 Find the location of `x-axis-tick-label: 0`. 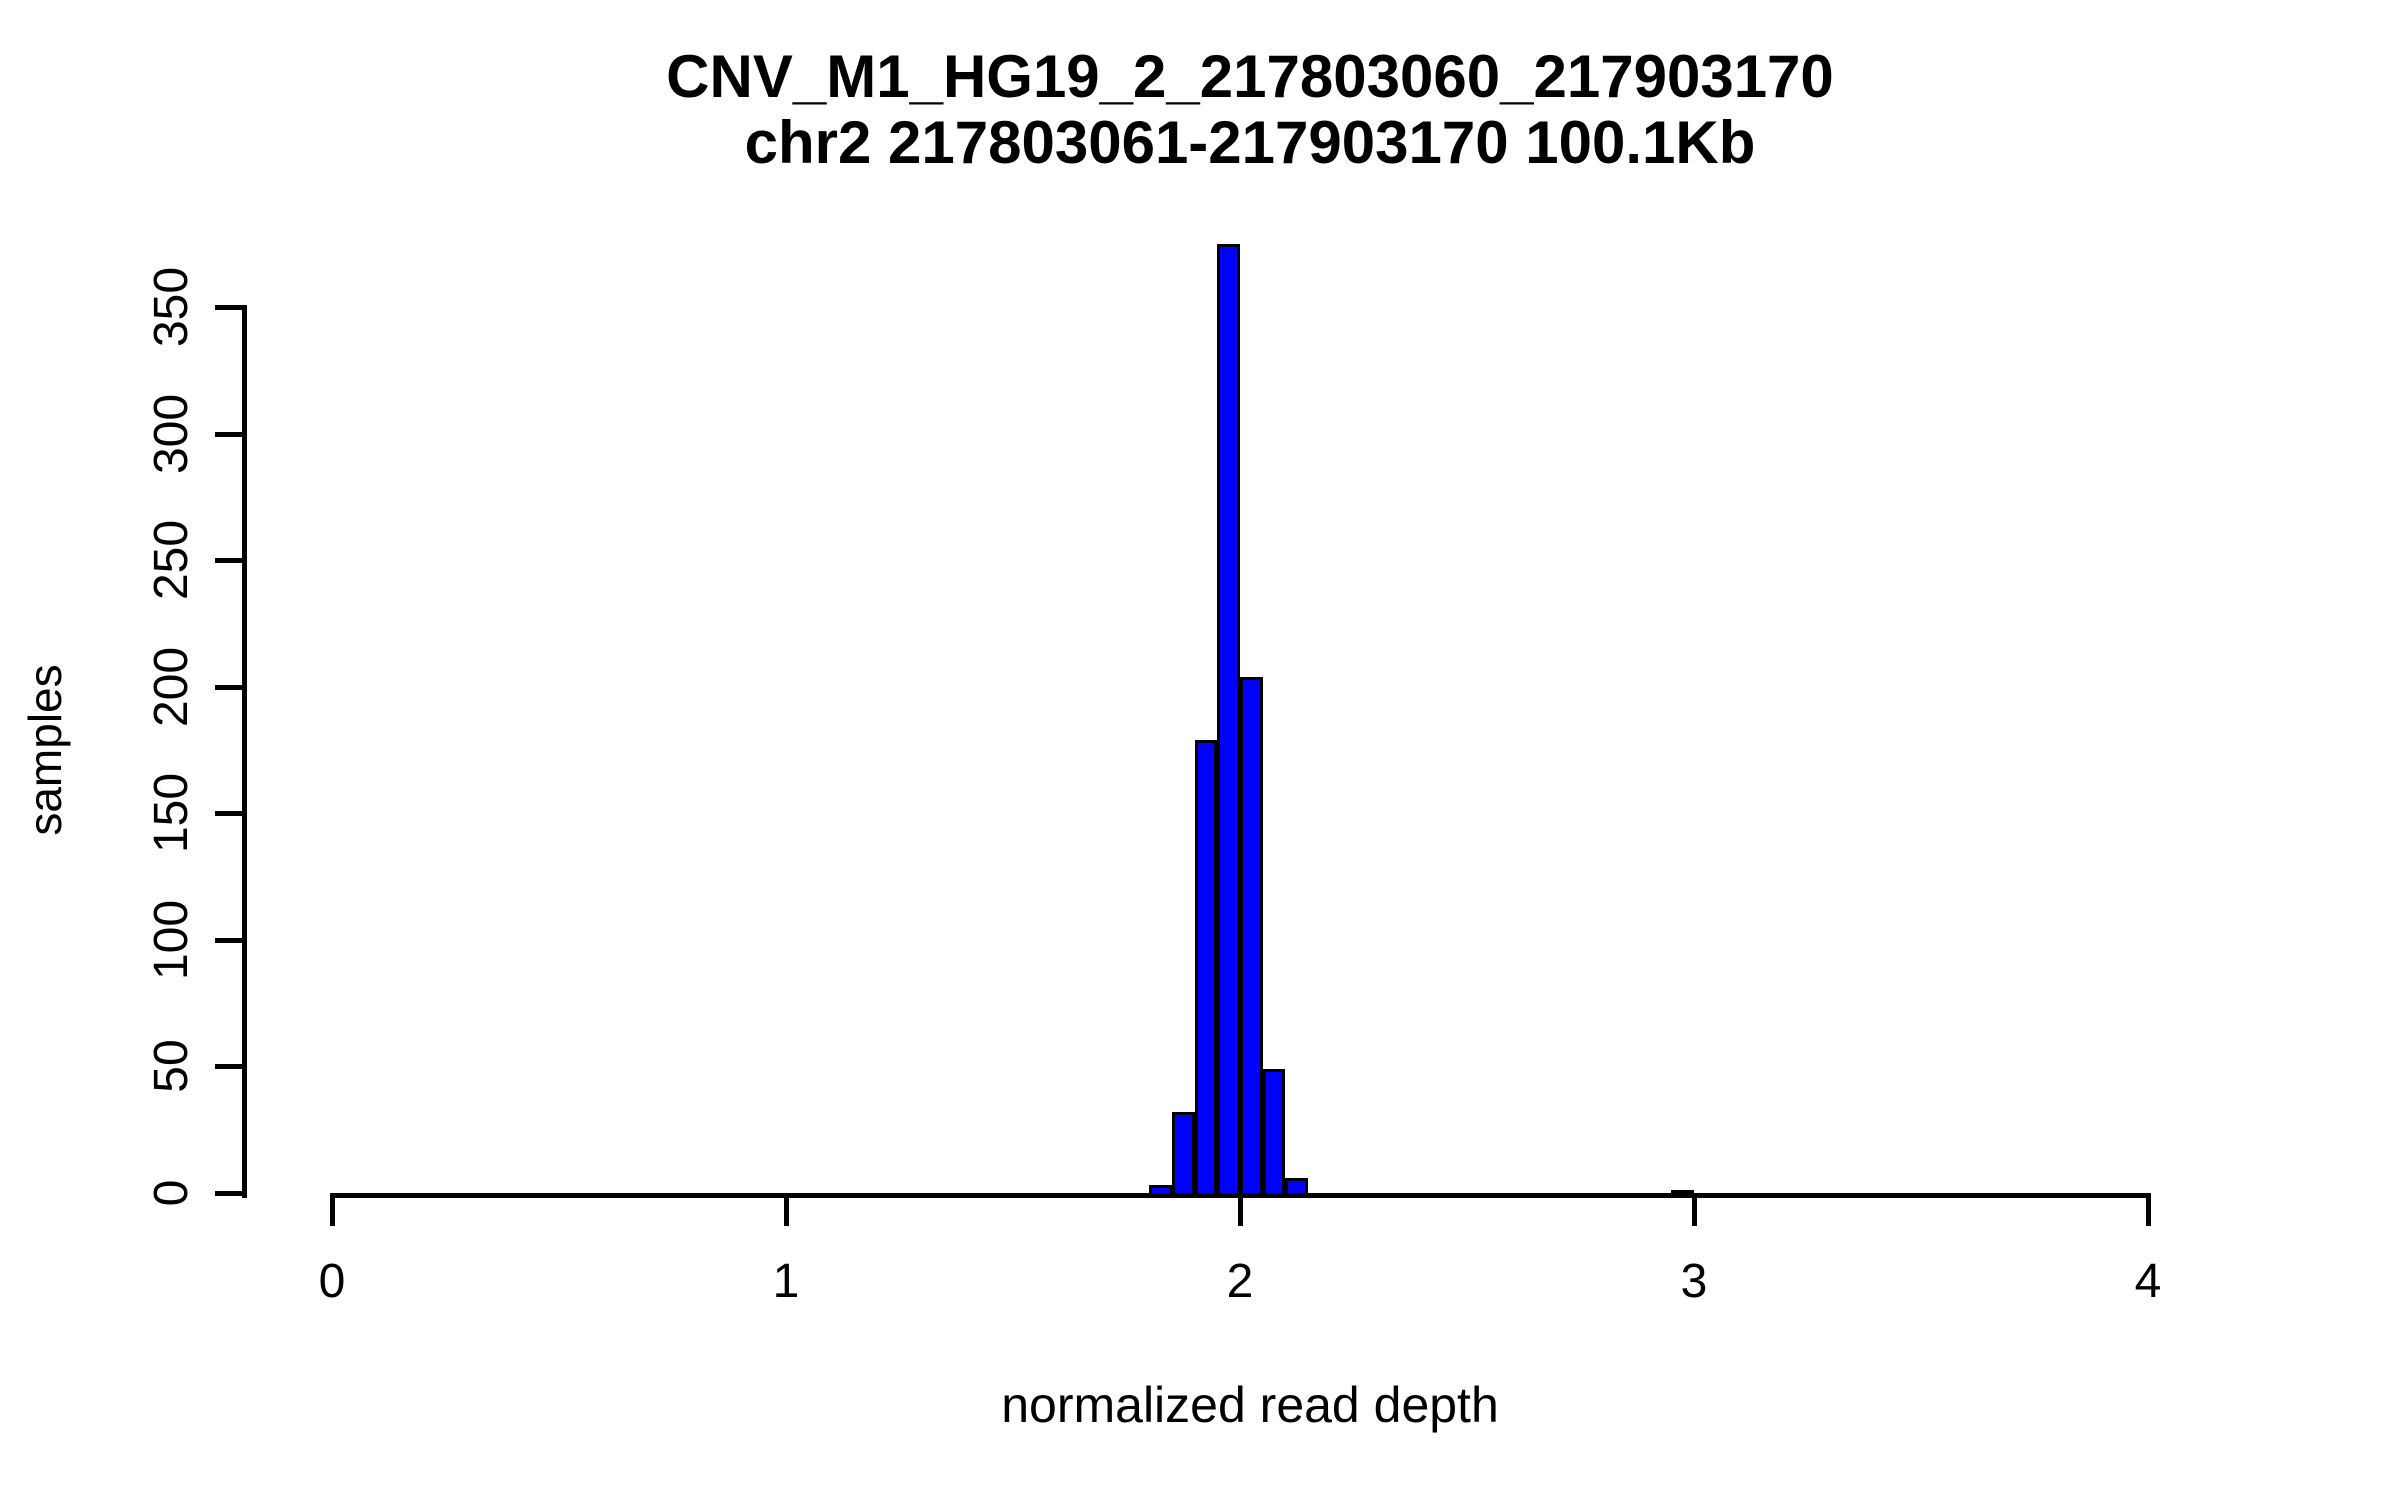

x-axis-tick-label: 0 is located at coordinates (332, 1281).